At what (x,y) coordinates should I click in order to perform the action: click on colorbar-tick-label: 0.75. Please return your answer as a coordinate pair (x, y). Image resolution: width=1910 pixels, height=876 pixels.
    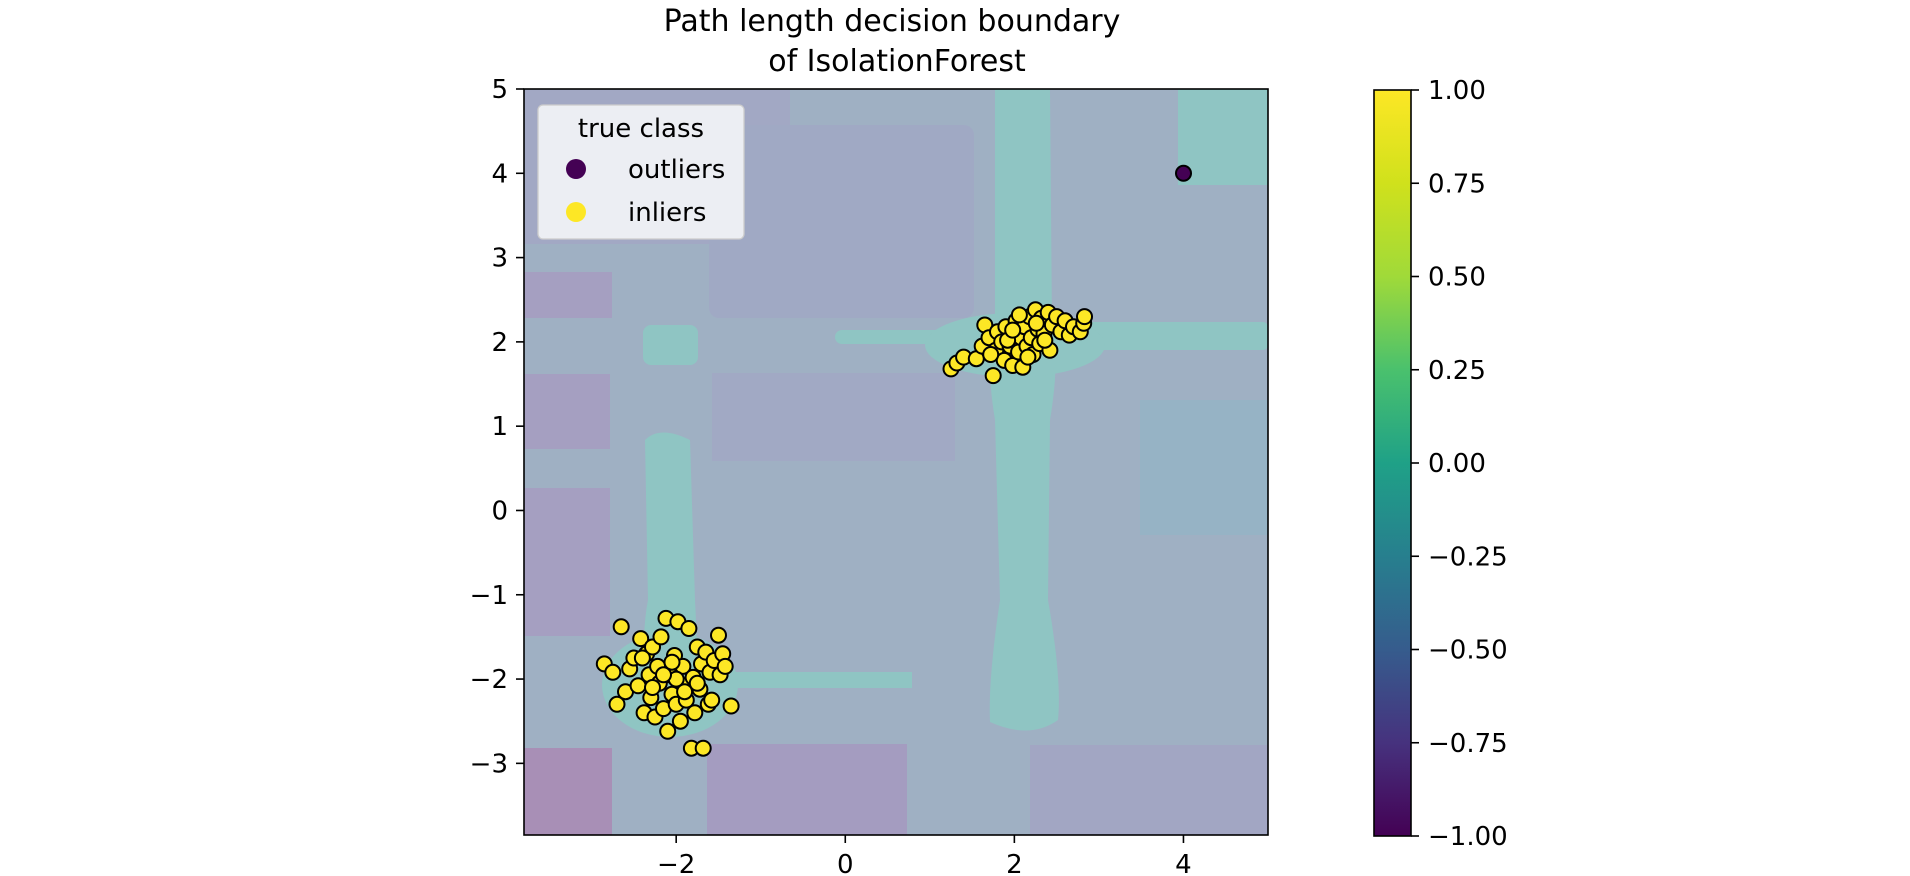
    Looking at the image, I should click on (1457, 184).